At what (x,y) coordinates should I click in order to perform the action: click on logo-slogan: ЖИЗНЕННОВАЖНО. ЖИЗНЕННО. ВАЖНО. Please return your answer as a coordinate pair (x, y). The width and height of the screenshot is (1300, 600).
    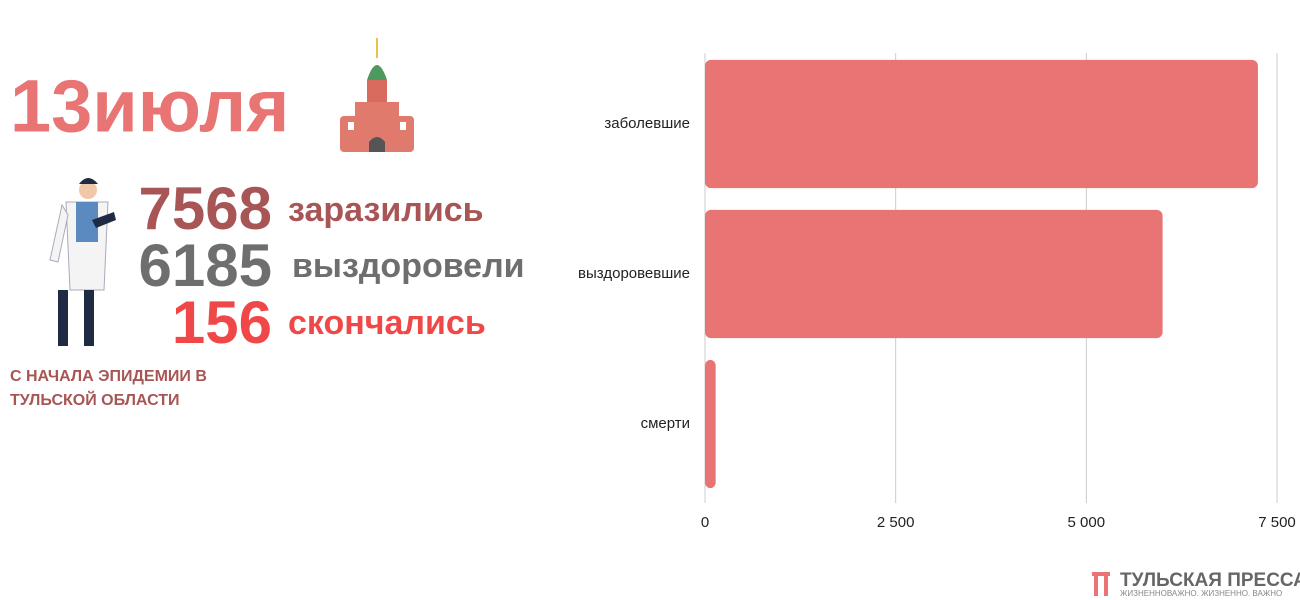
    Looking at the image, I should click on (1201, 593).